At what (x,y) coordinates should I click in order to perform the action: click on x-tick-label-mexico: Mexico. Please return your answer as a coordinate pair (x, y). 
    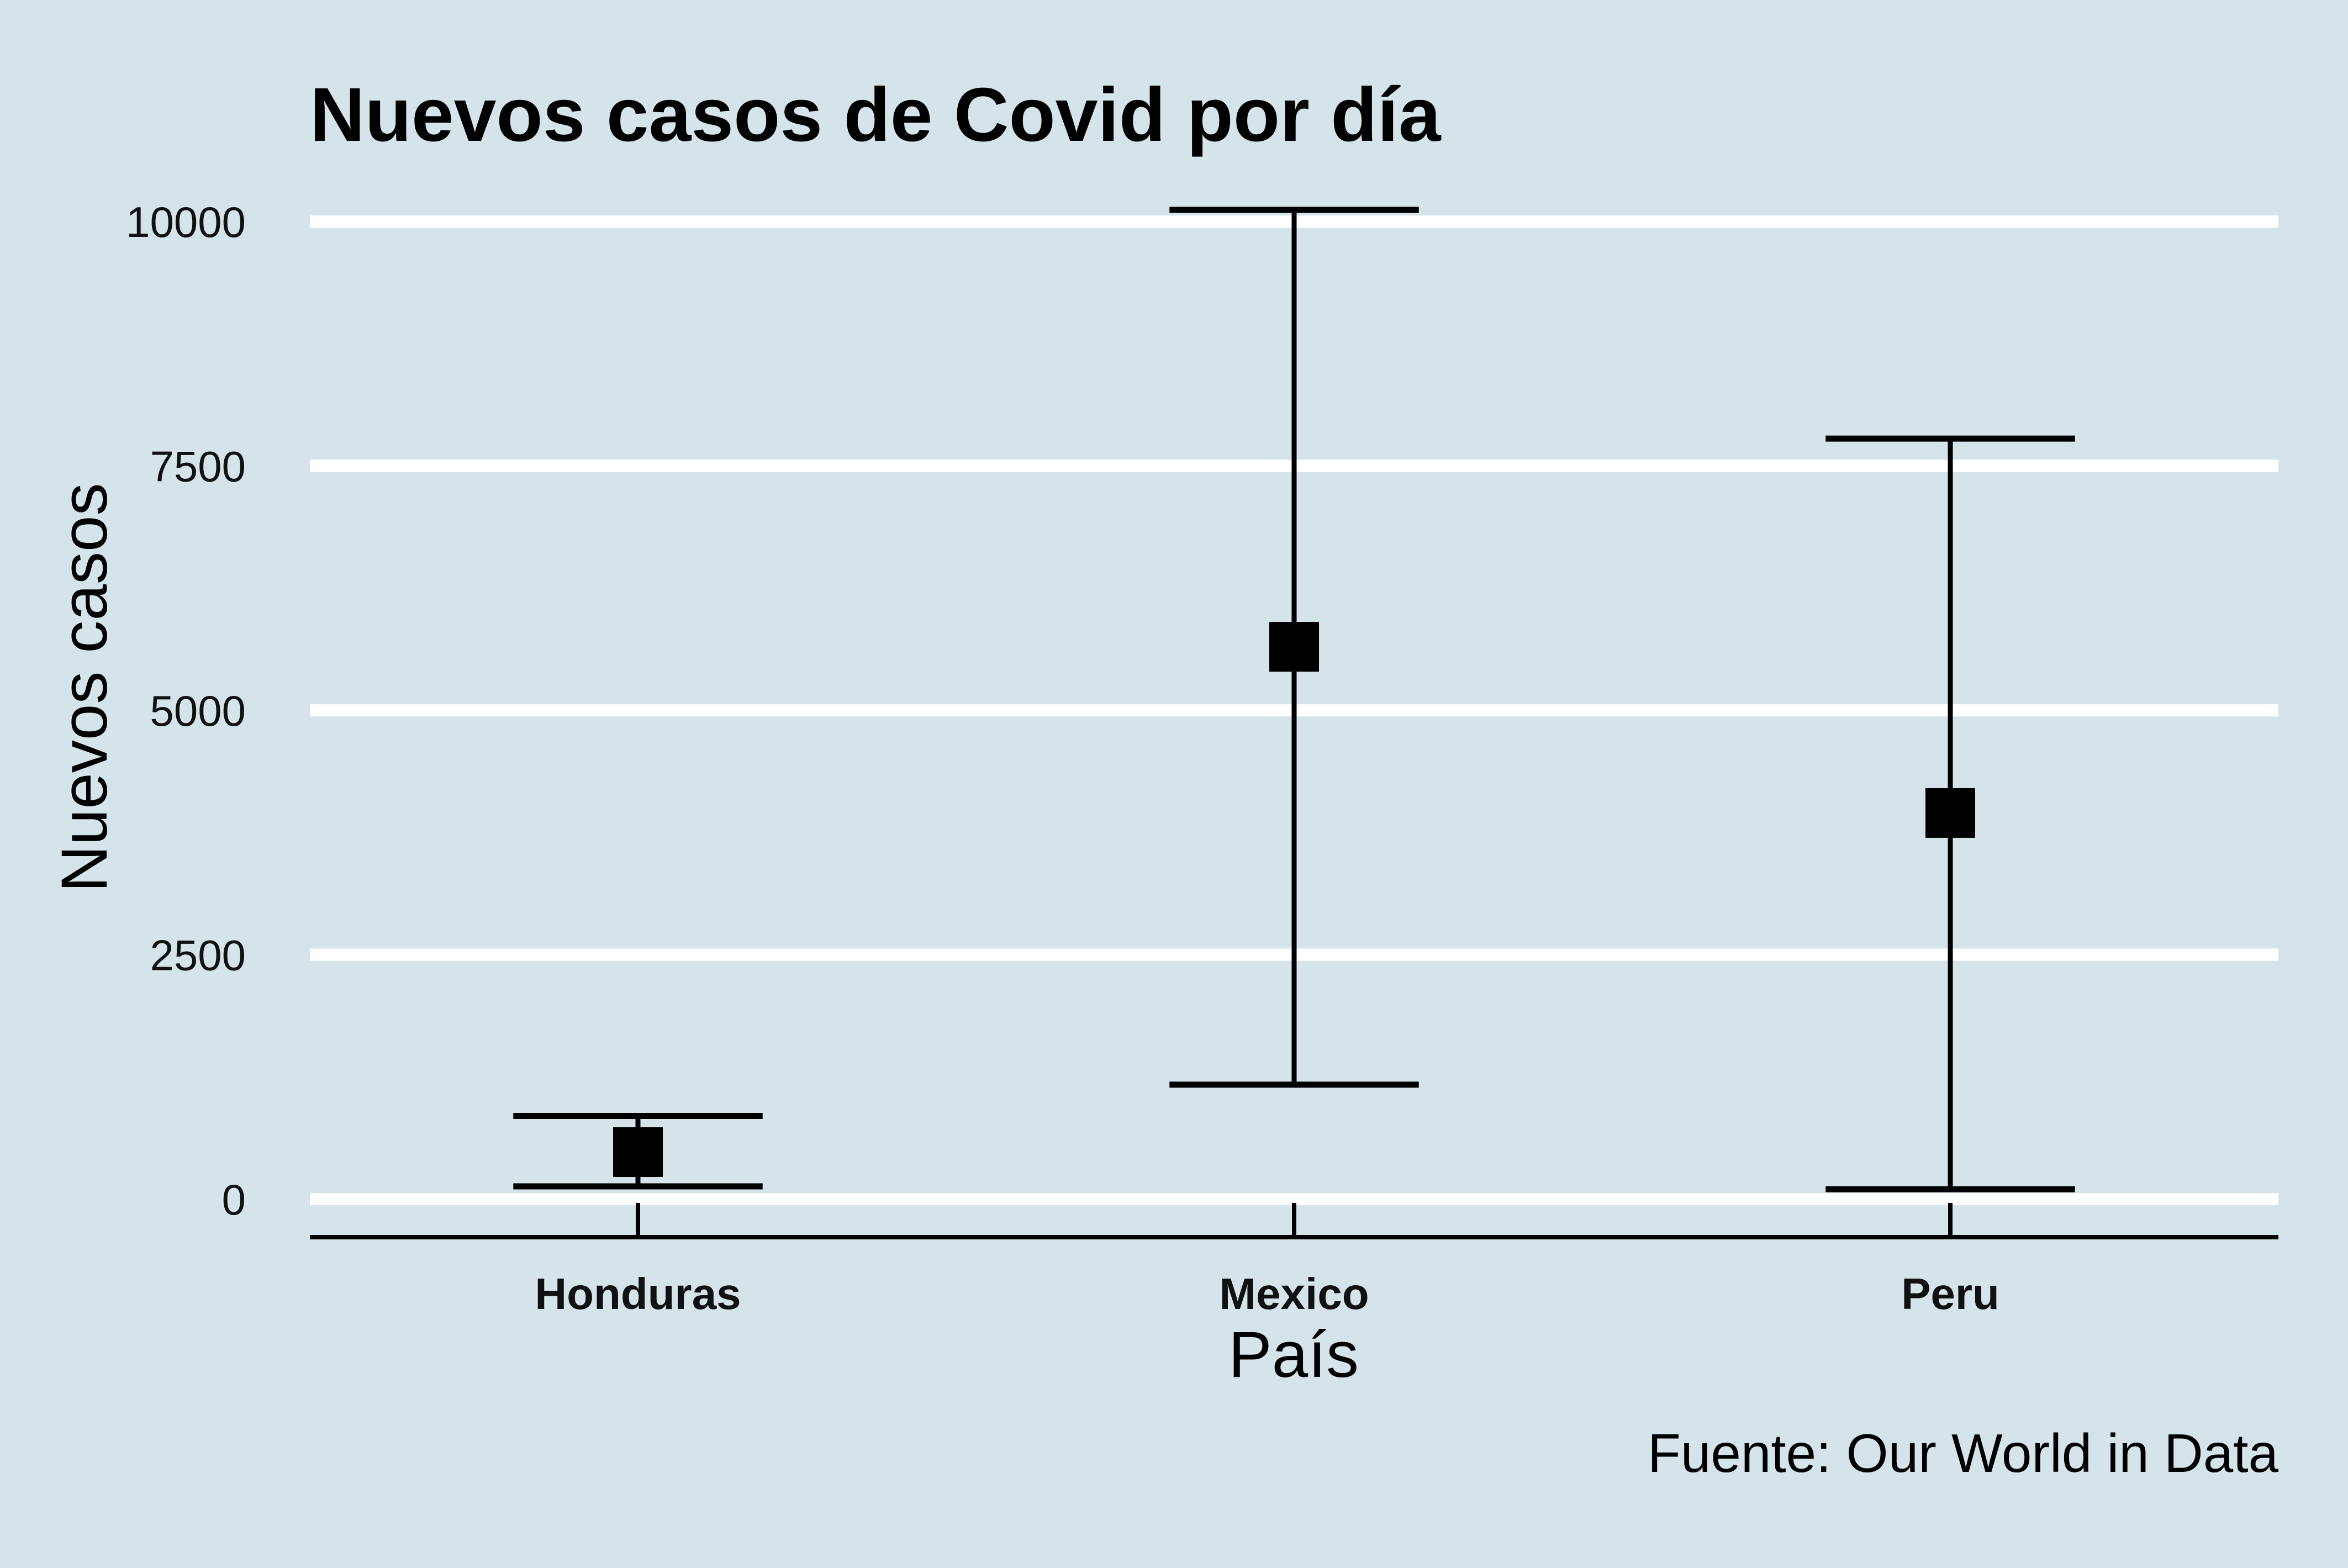
    Looking at the image, I should click on (1294, 1293).